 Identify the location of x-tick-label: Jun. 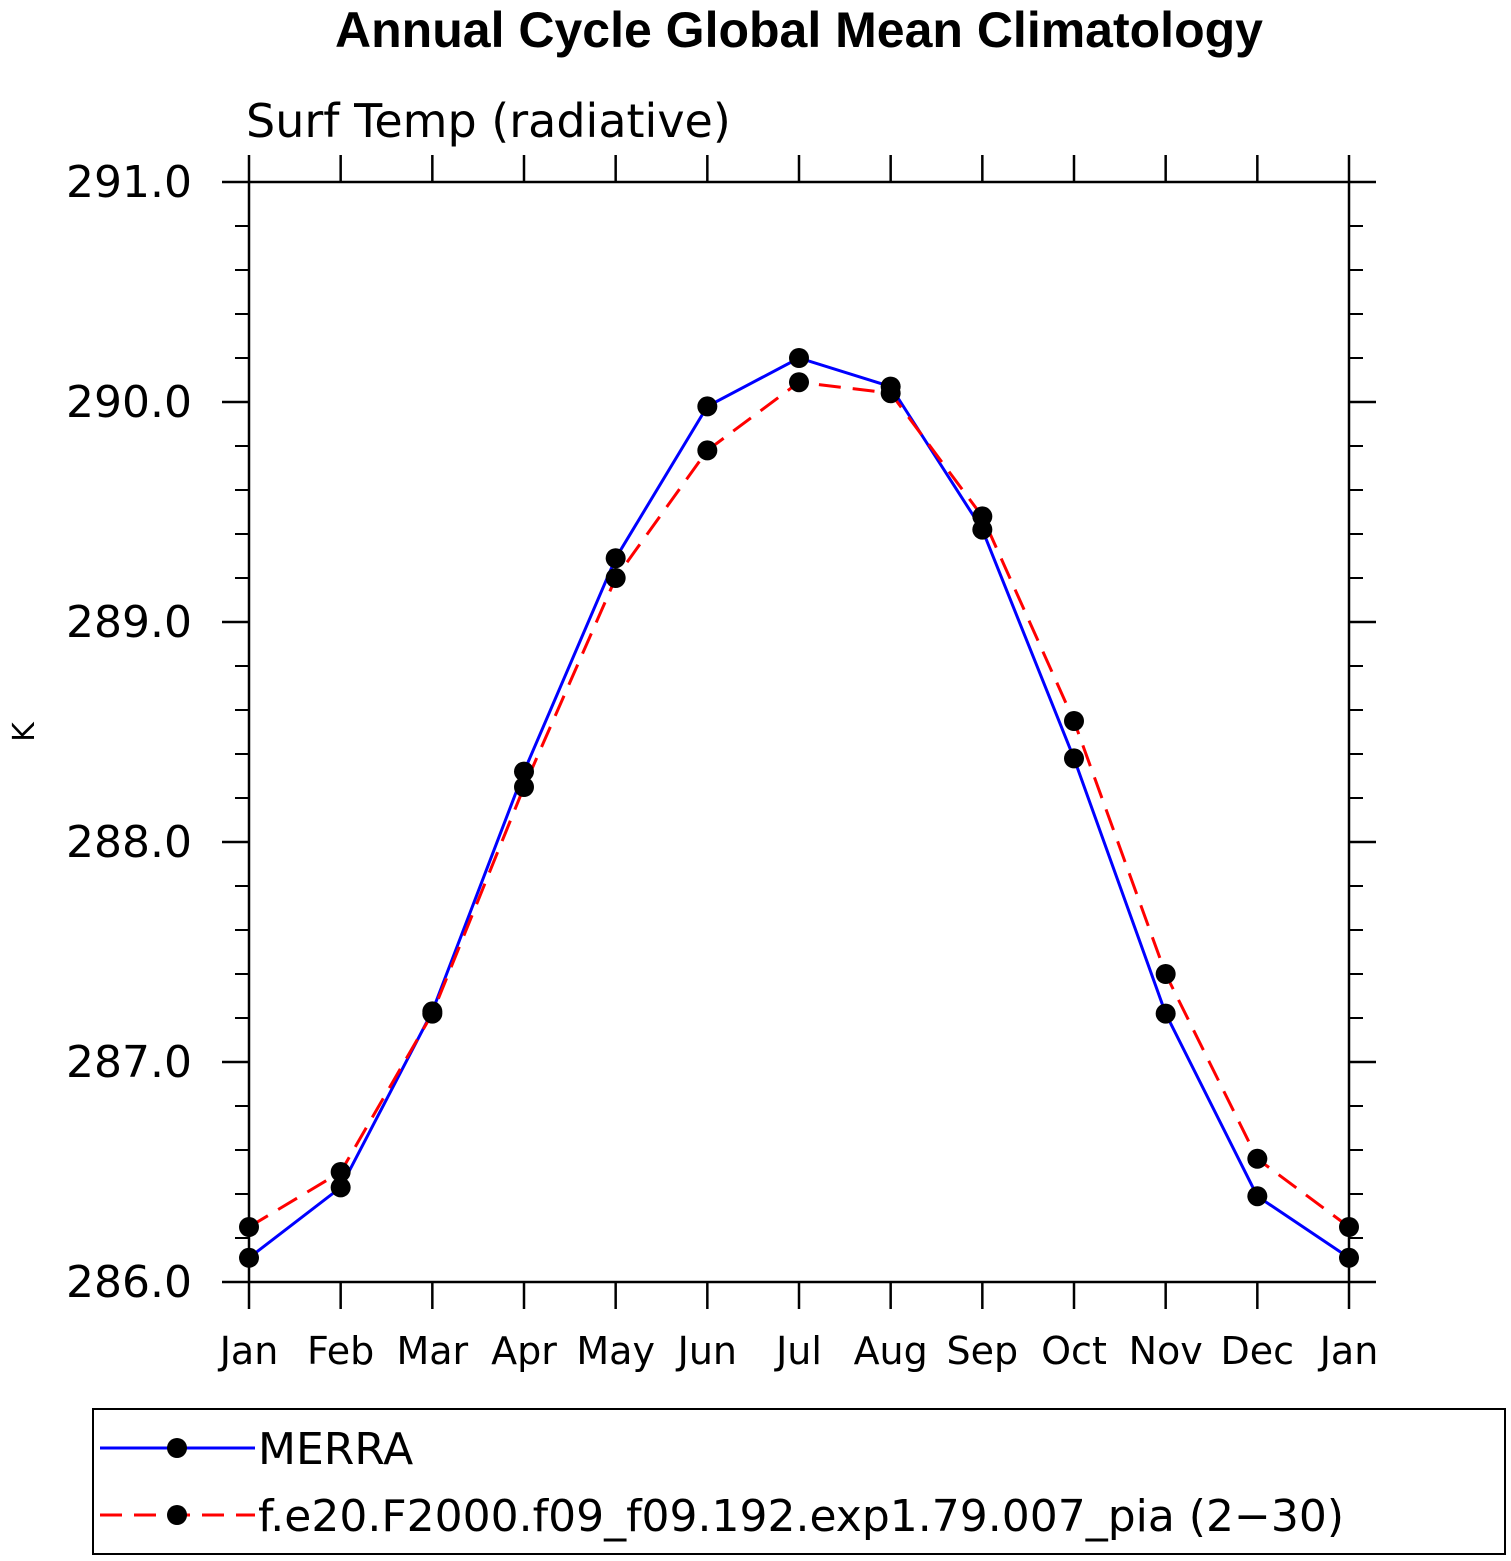
(706, 1351).